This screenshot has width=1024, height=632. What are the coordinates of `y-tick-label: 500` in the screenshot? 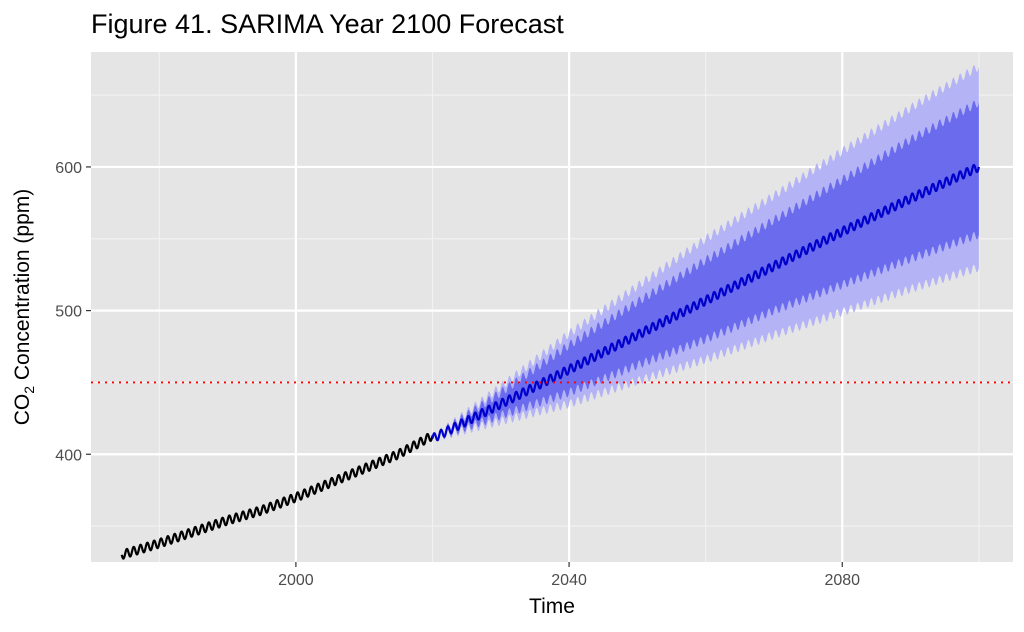 It's located at (68, 312).